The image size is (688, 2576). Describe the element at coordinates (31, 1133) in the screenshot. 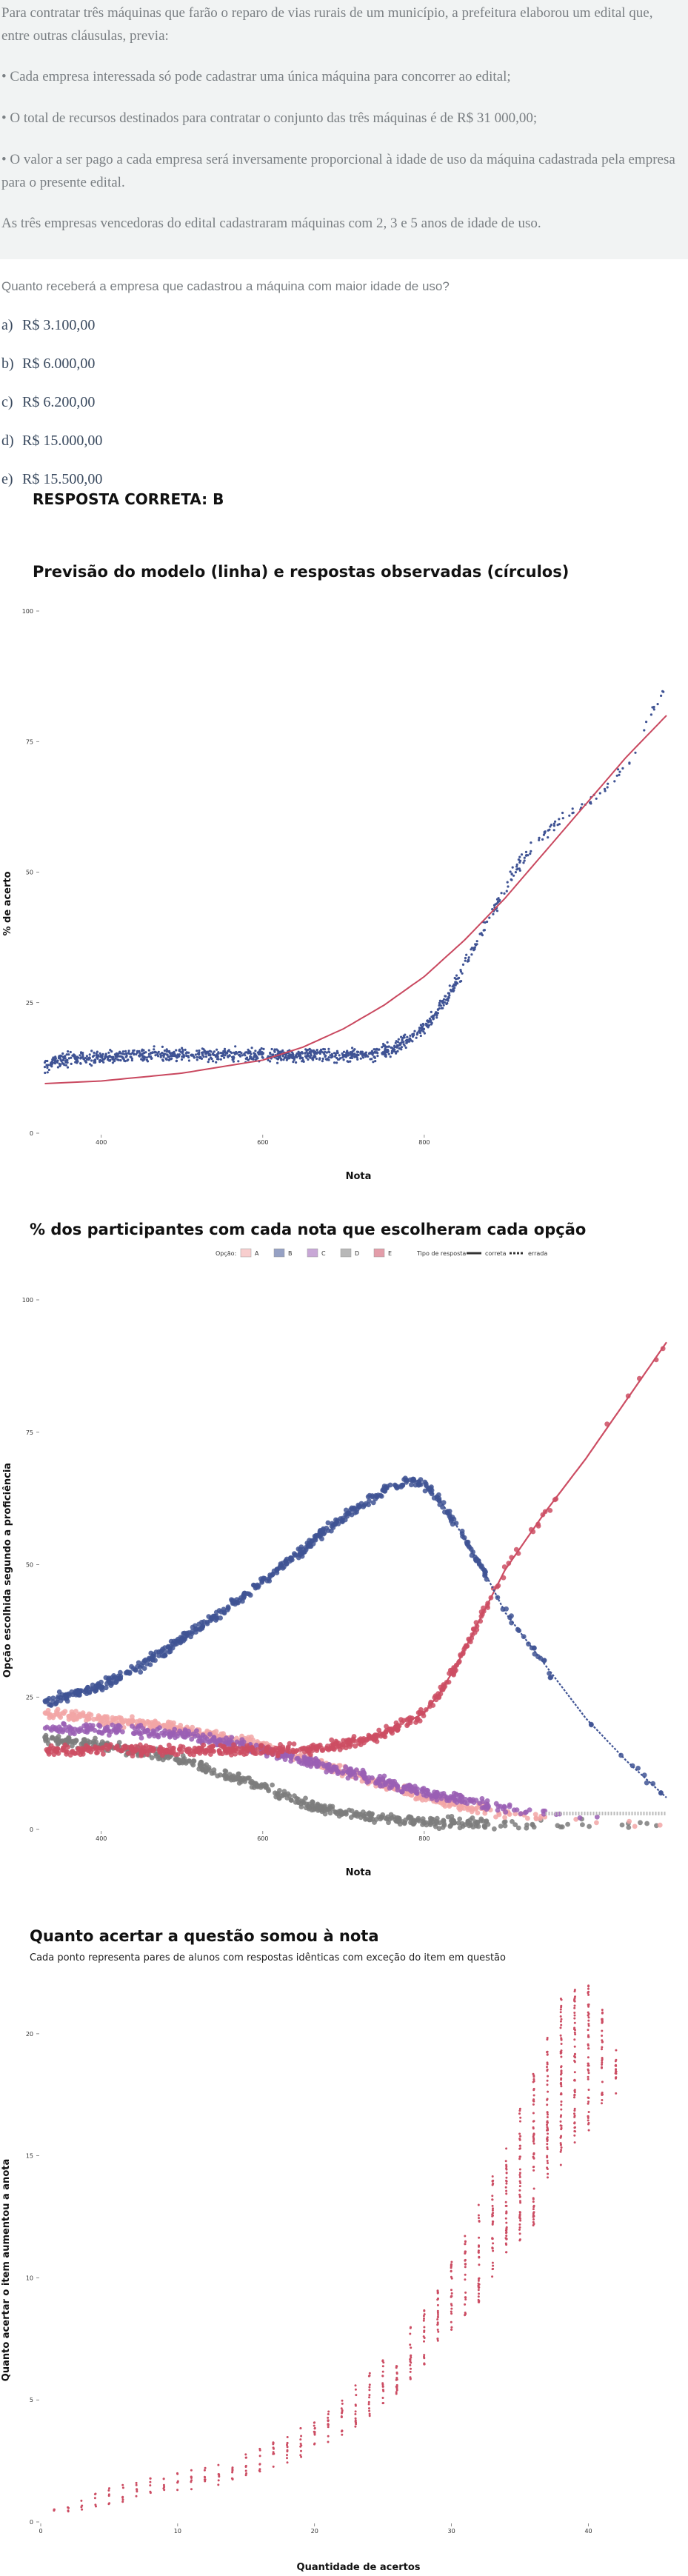

I see `chart1-ytick-label: 0` at that location.